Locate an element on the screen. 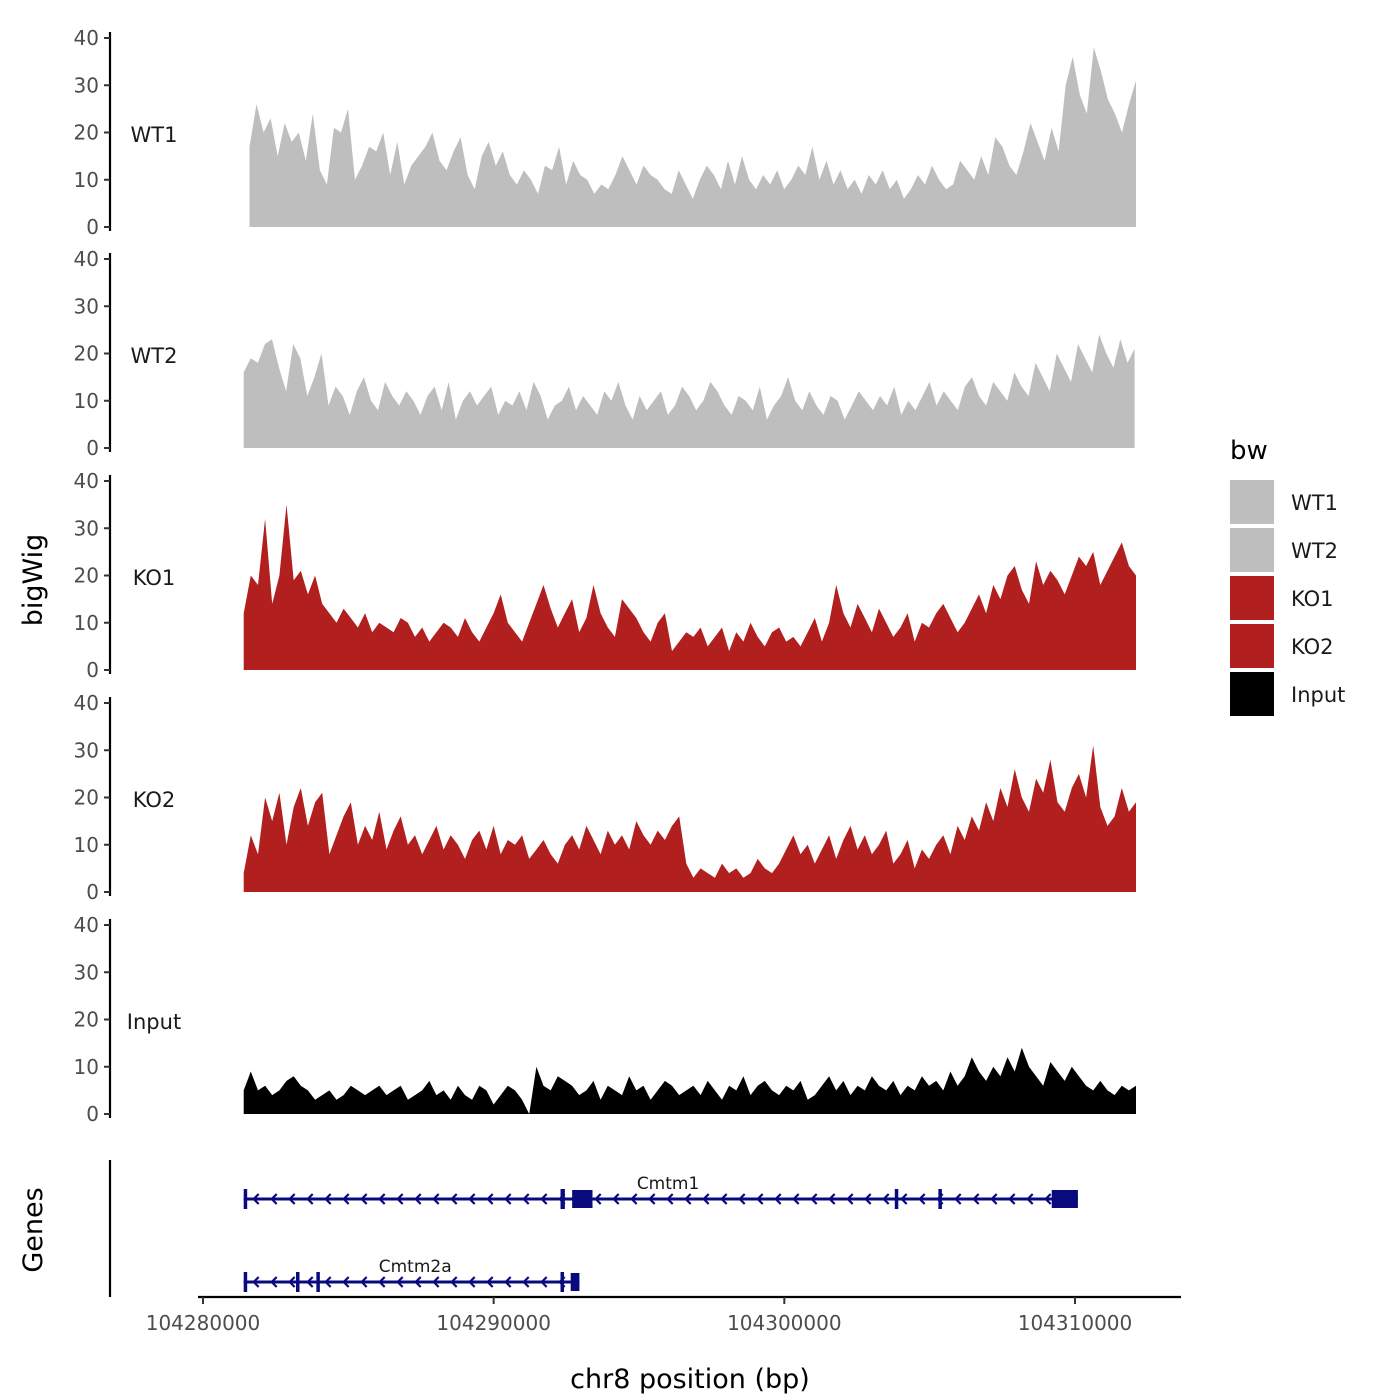  signal-area-wt1 is located at coordinates (692, 137).